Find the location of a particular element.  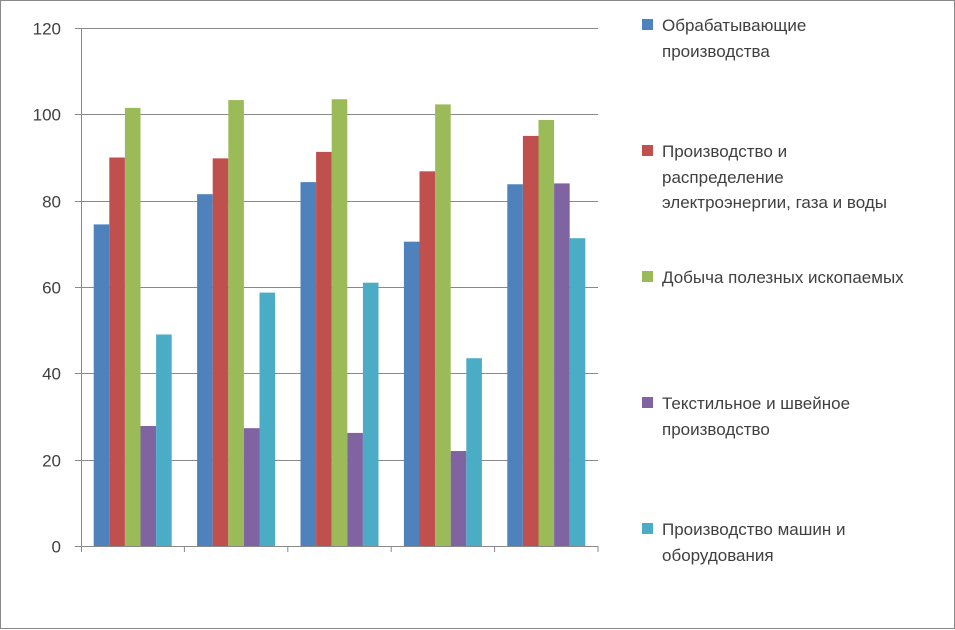

y-tick-label: 120 is located at coordinates (47, 29).